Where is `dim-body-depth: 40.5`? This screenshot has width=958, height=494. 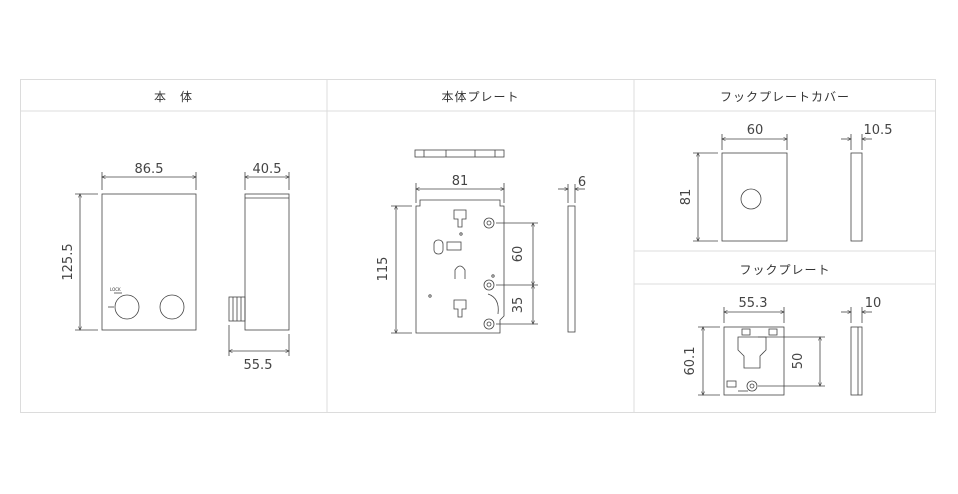 dim-body-depth: 40.5 is located at coordinates (267, 169).